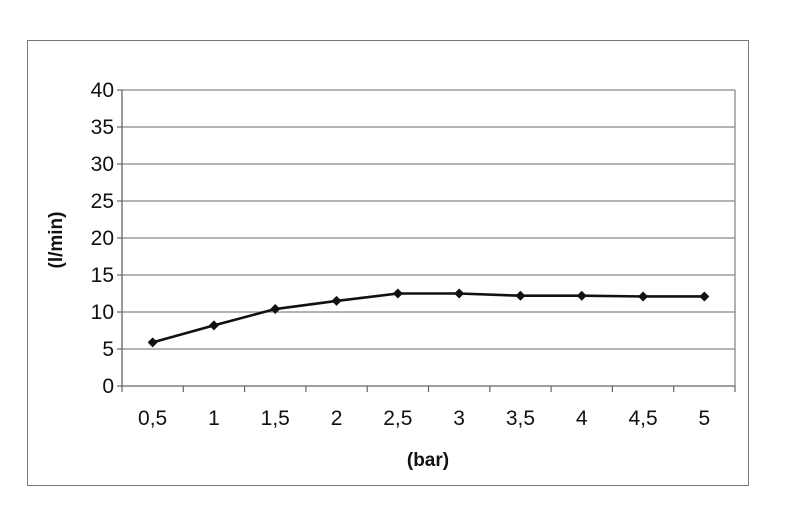 This screenshot has width=800, height=518. What do you see at coordinates (337, 418) in the screenshot?
I see `x-tick-label: 2` at bounding box center [337, 418].